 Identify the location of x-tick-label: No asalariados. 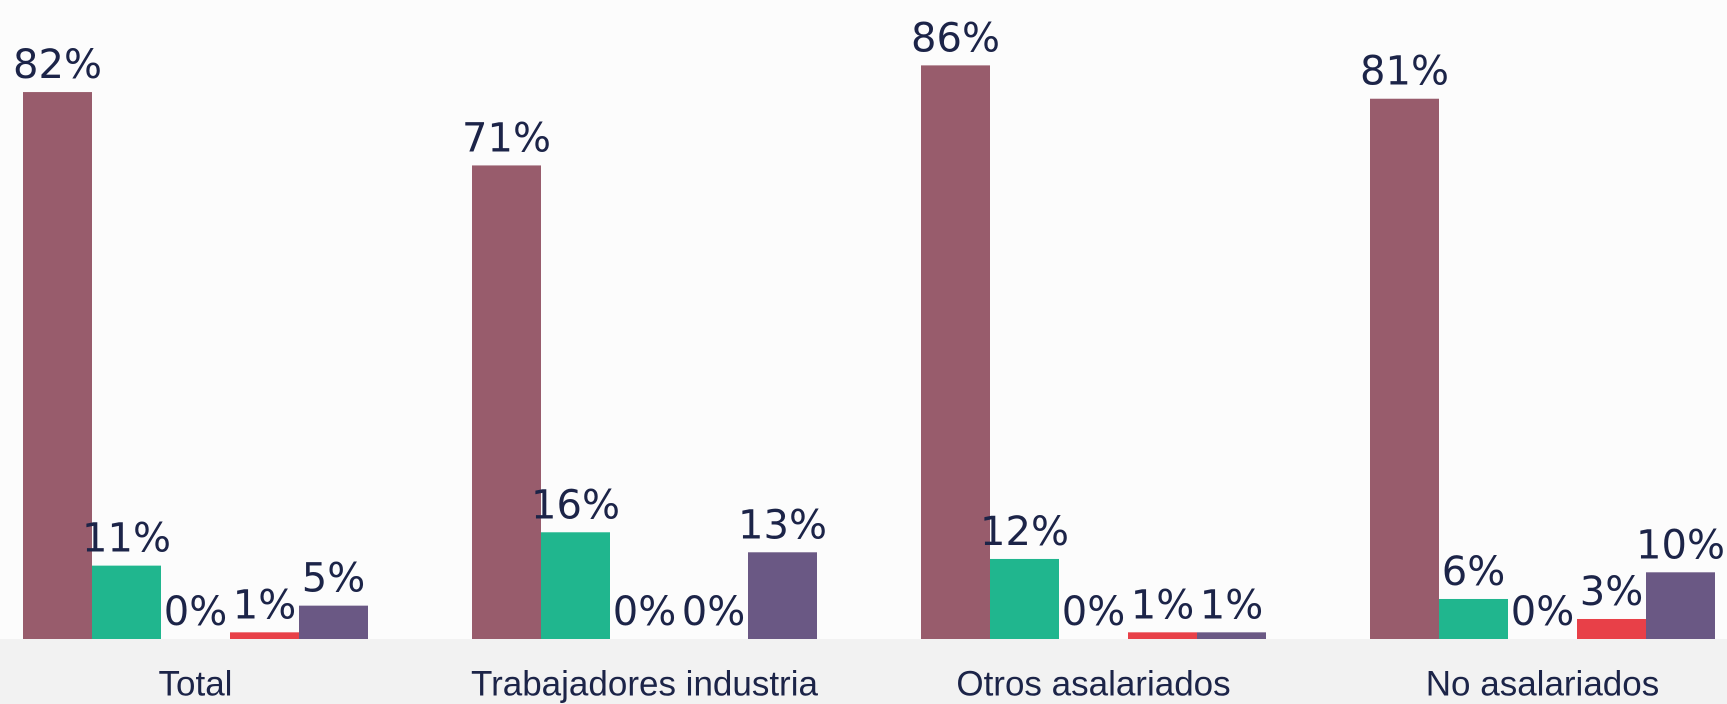
(1542, 683).